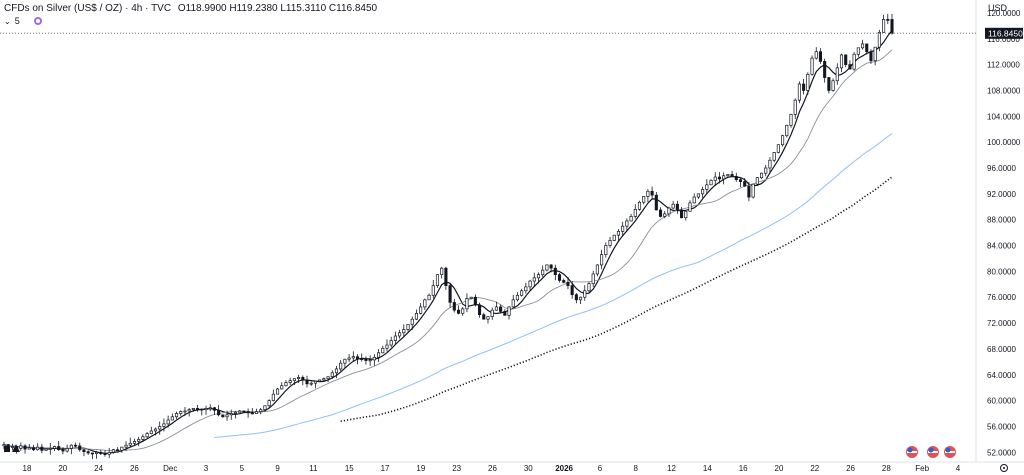  I want to click on currency-label: USD, so click(998, 8).